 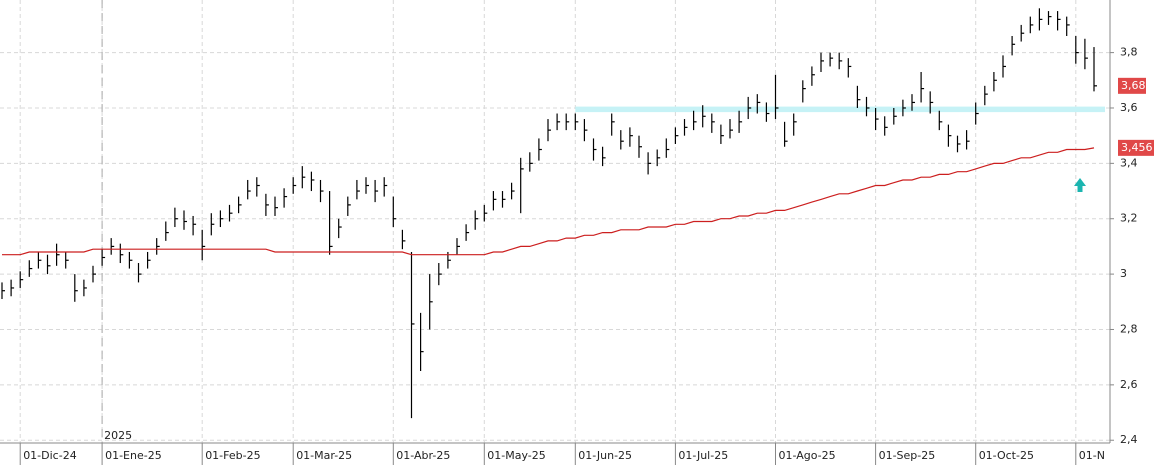 What do you see at coordinates (50, 455) in the screenshot?
I see `x-tick-label: 01-Dic-24` at bounding box center [50, 455].